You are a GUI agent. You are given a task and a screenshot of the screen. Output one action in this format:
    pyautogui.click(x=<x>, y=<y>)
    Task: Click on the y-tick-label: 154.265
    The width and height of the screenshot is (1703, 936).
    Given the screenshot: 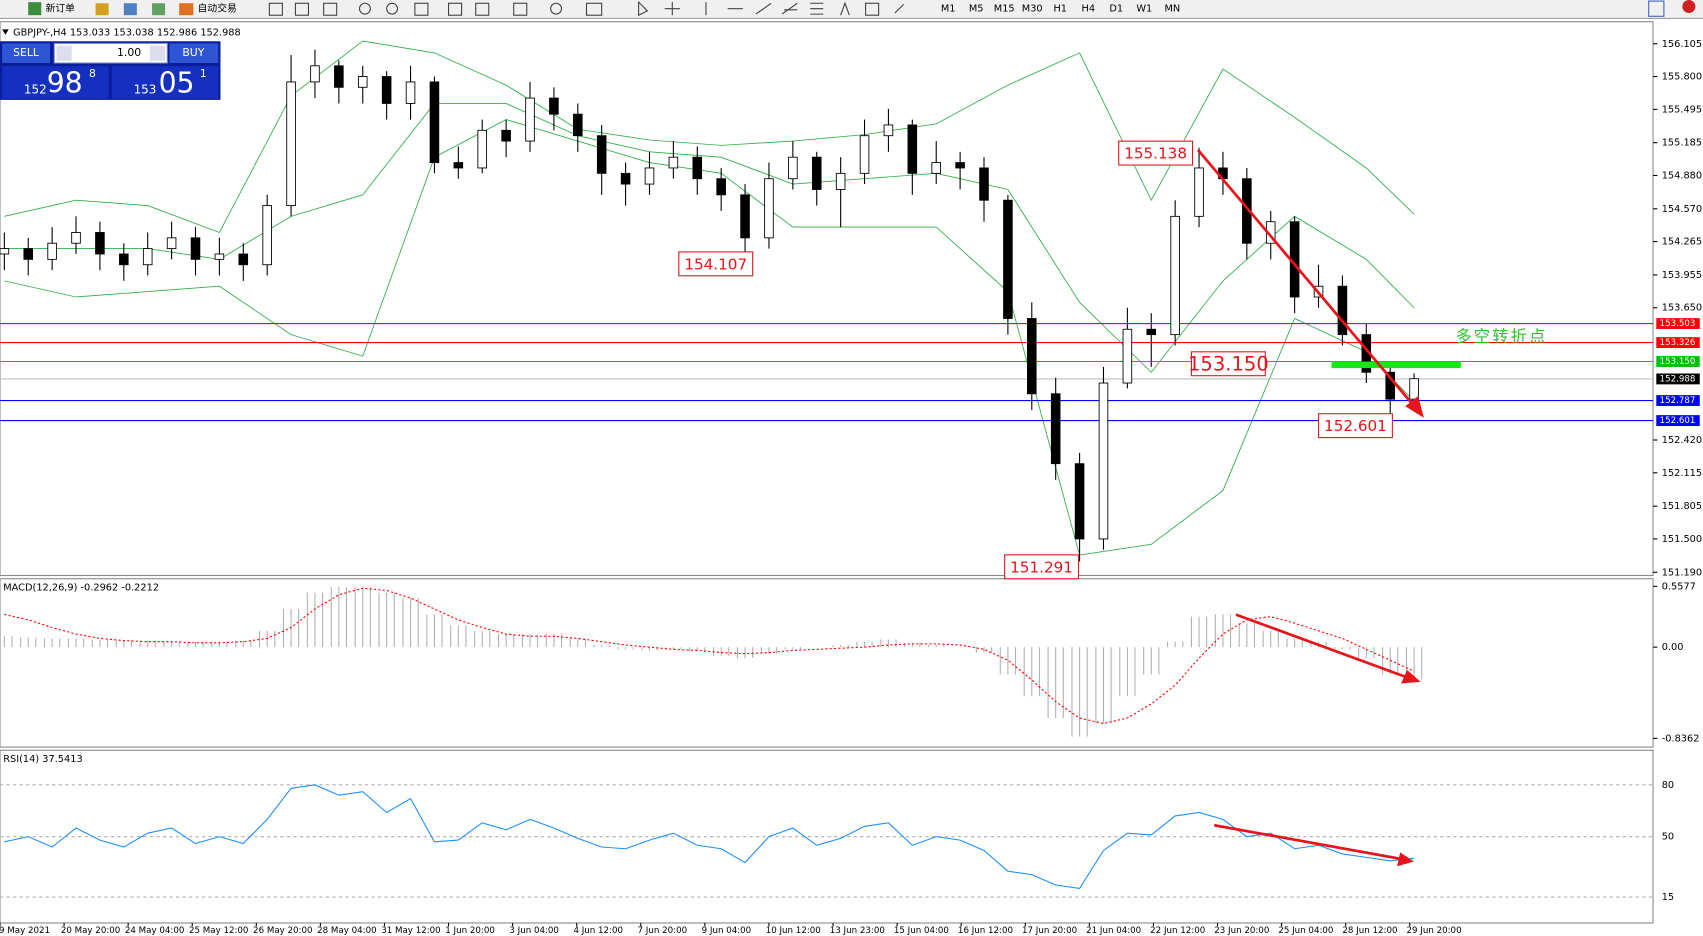 What is the action you would take?
    pyautogui.click(x=1682, y=242)
    